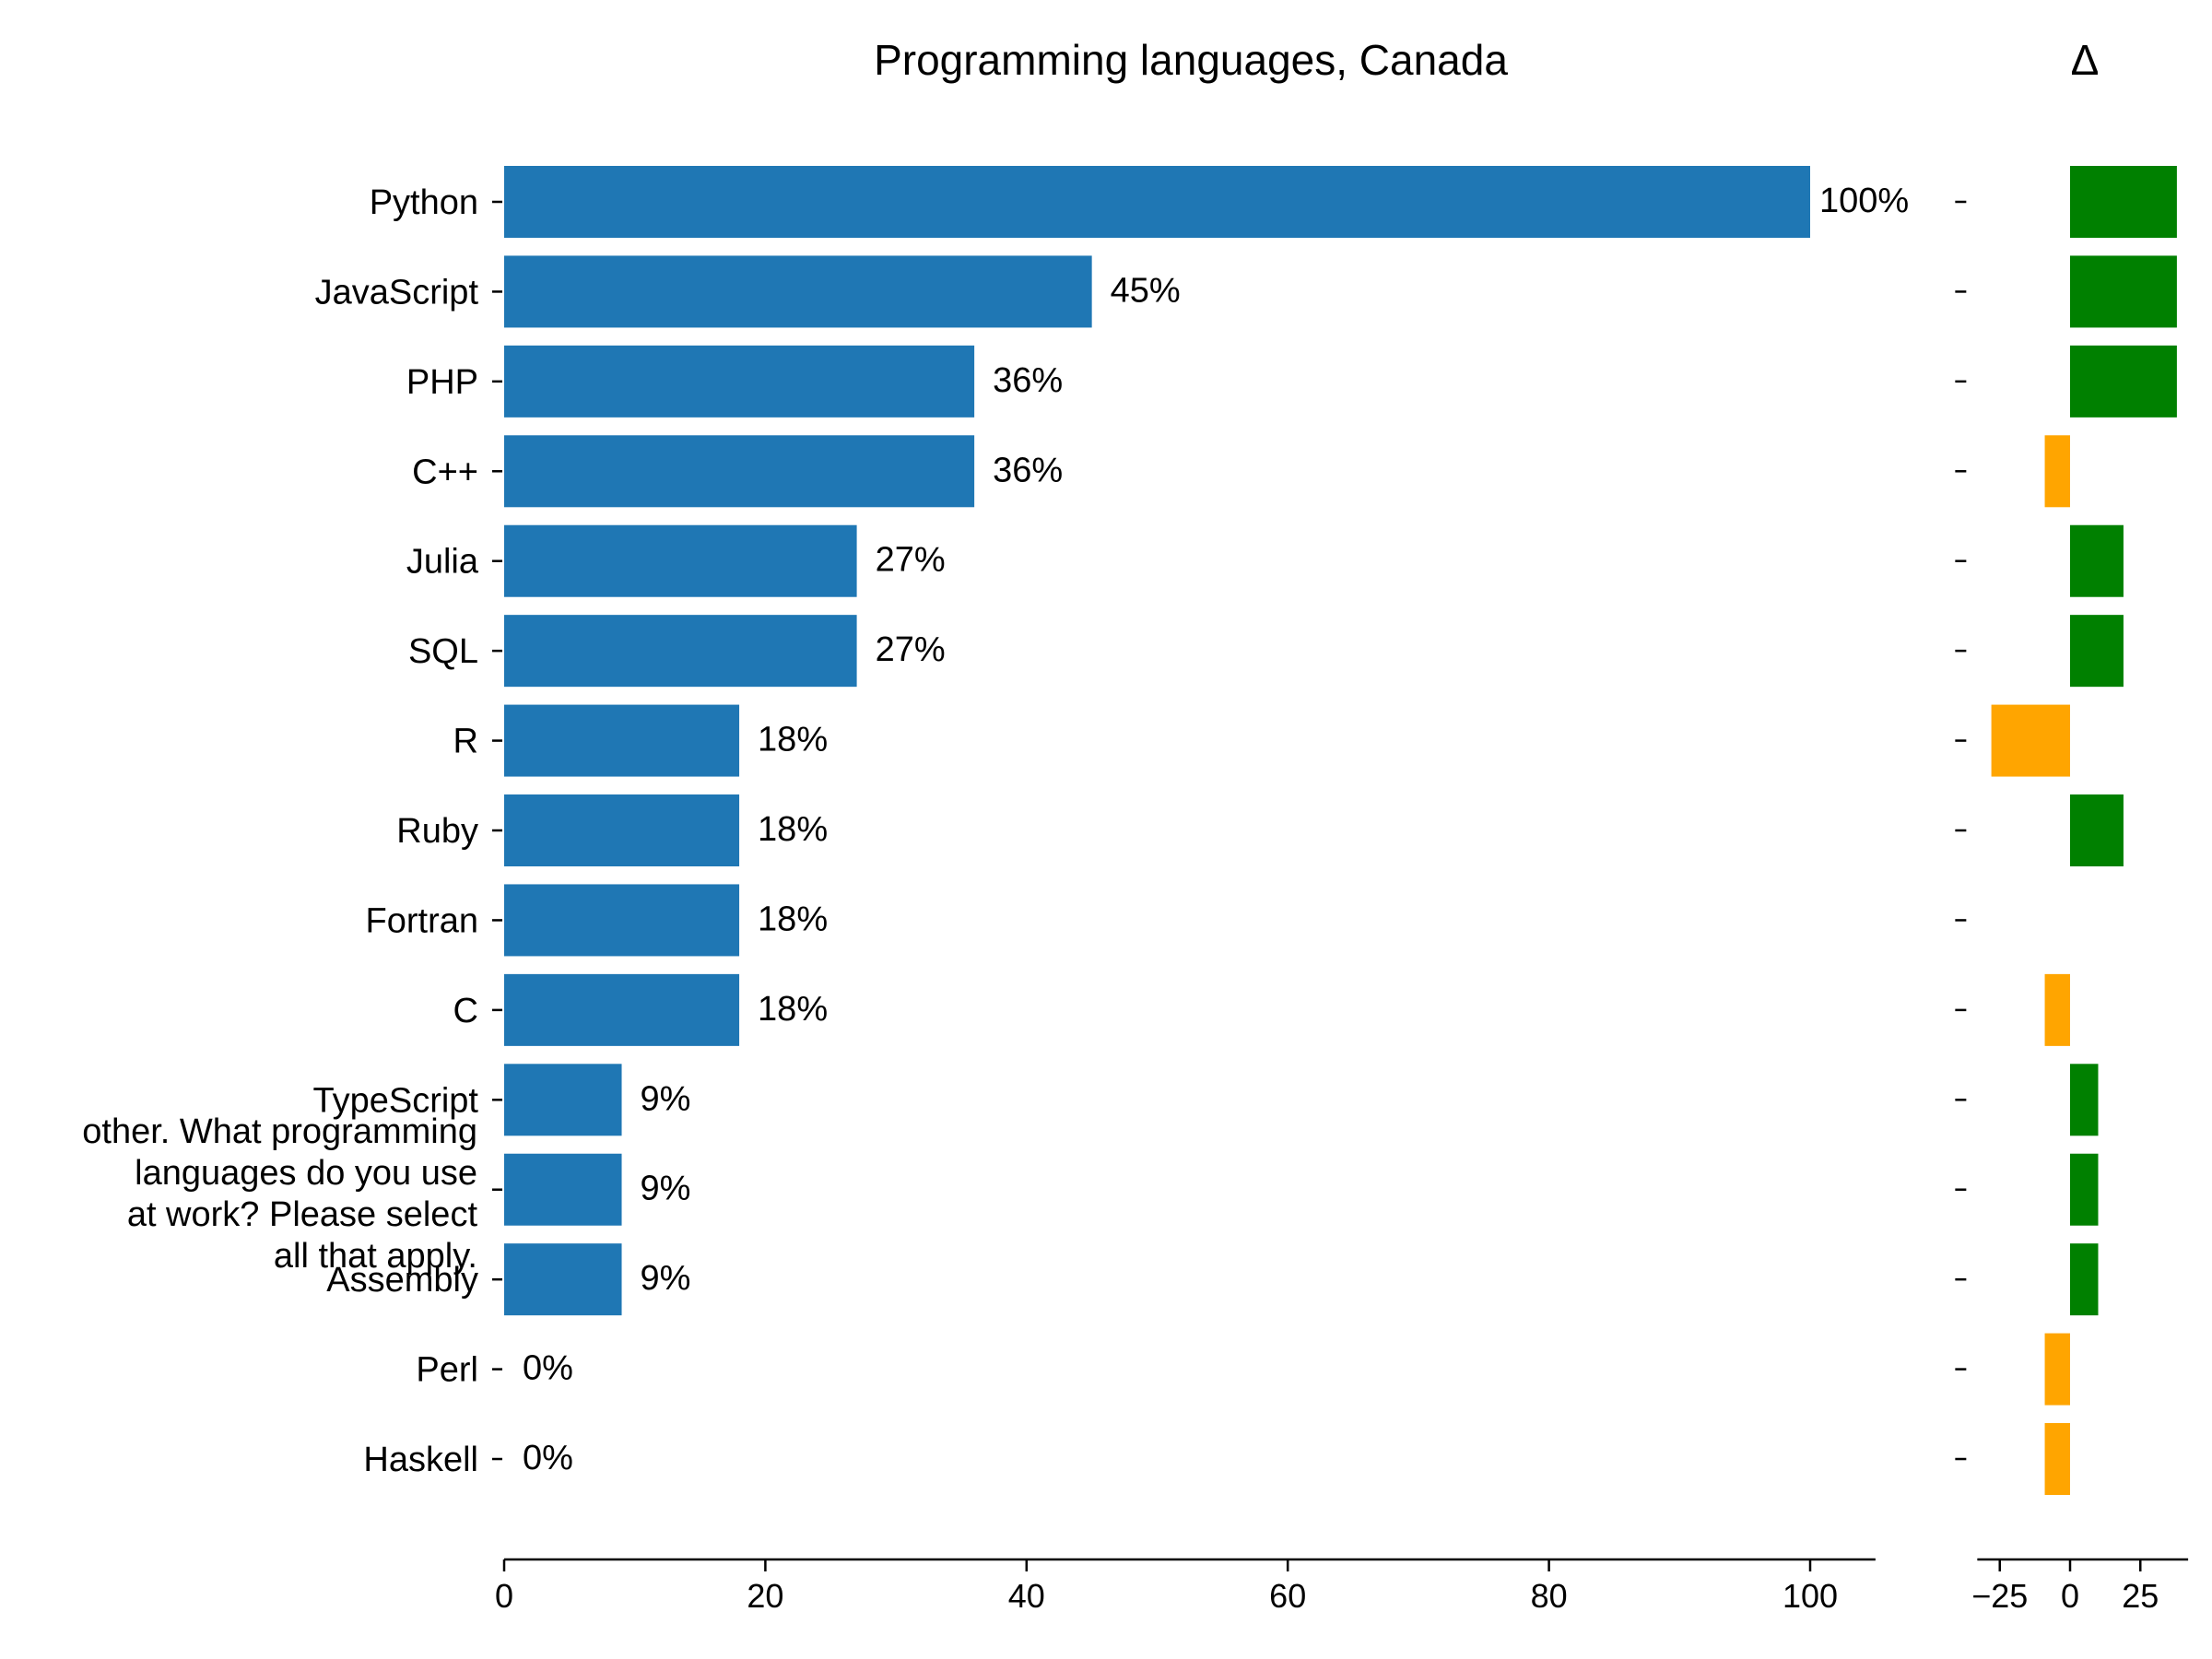  What do you see at coordinates (1191, 60) in the screenshot?
I see `main-chart-title: Programming languages, Canada` at bounding box center [1191, 60].